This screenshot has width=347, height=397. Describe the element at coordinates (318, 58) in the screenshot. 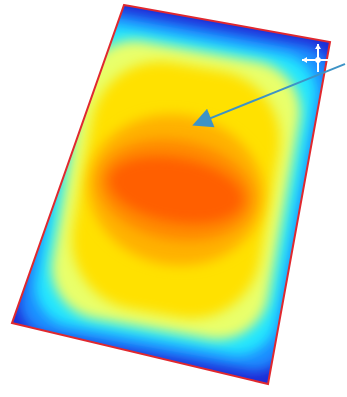

I see `origin-triad-icon` at that location.